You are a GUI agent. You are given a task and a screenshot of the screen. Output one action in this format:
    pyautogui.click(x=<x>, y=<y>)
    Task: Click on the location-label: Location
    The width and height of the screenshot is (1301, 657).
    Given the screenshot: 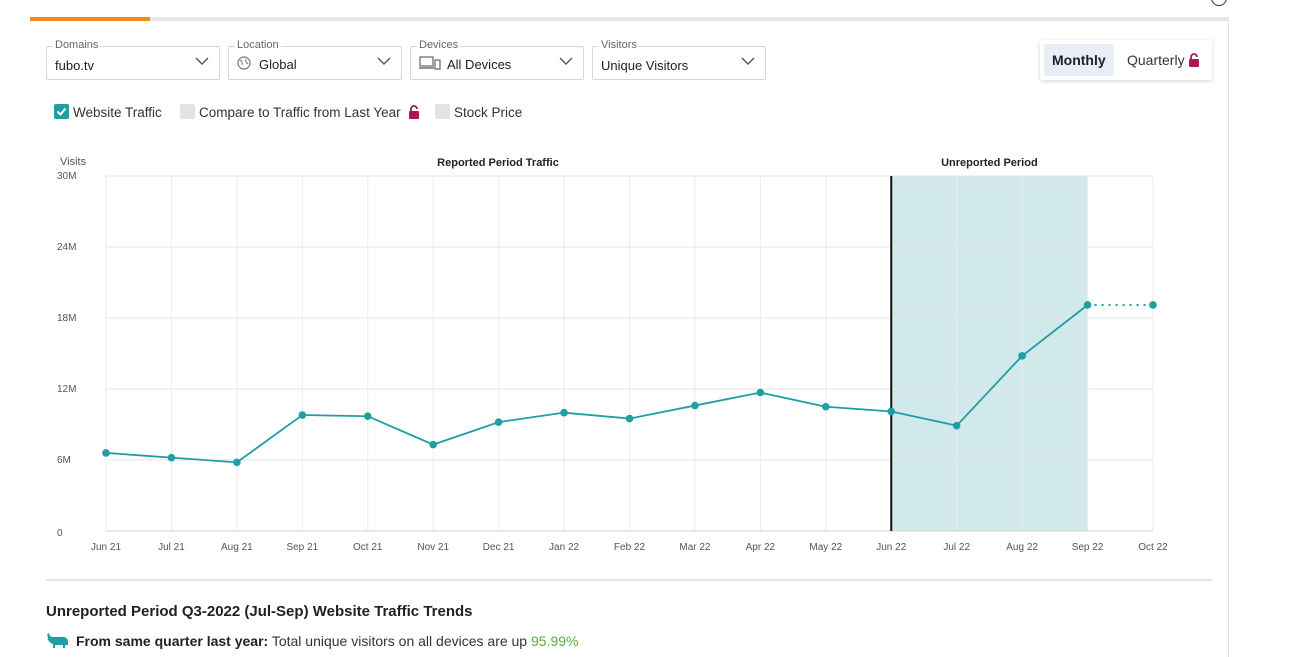 What is the action you would take?
    pyautogui.click(x=258, y=45)
    